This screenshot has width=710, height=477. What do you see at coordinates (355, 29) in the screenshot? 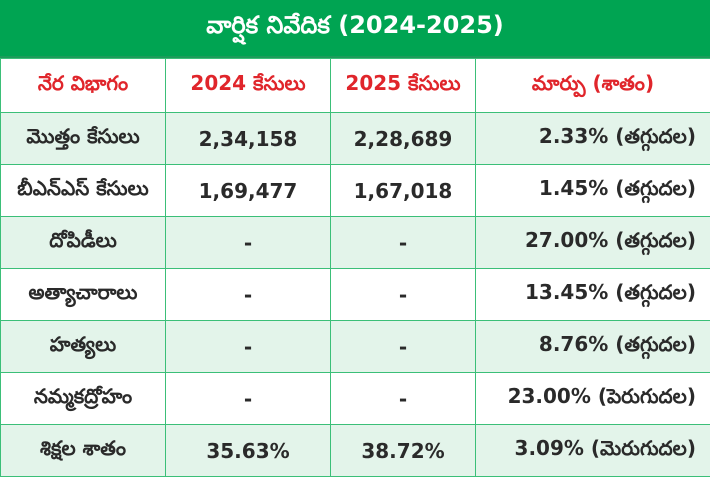
I see `report-title: వార్షిక నివేదిక (2024-2025)` at bounding box center [355, 29].